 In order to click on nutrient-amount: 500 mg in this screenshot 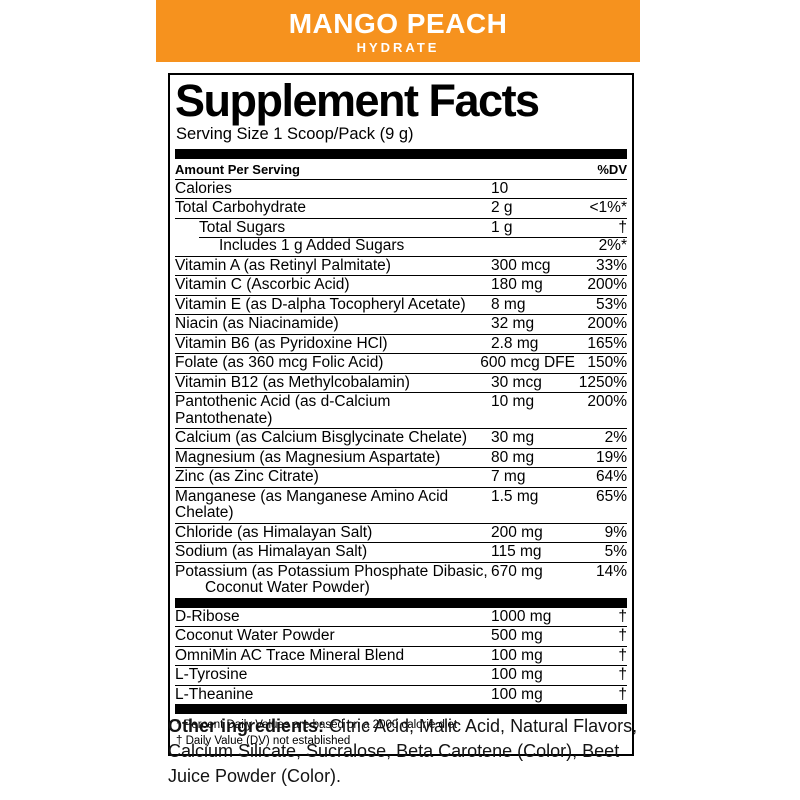, I will do `click(517, 636)`.